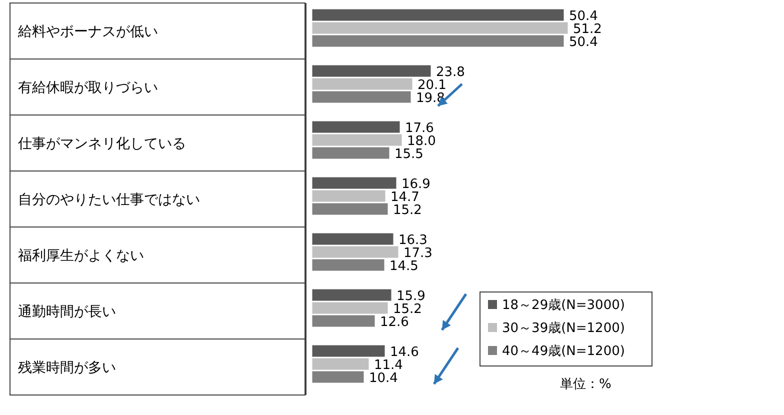 This screenshot has height=415, width=784. Describe the element at coordinates (109, 200) in the screenshot. I see `y-tick-label: 自分のやりたい仕事ではない` at that location.